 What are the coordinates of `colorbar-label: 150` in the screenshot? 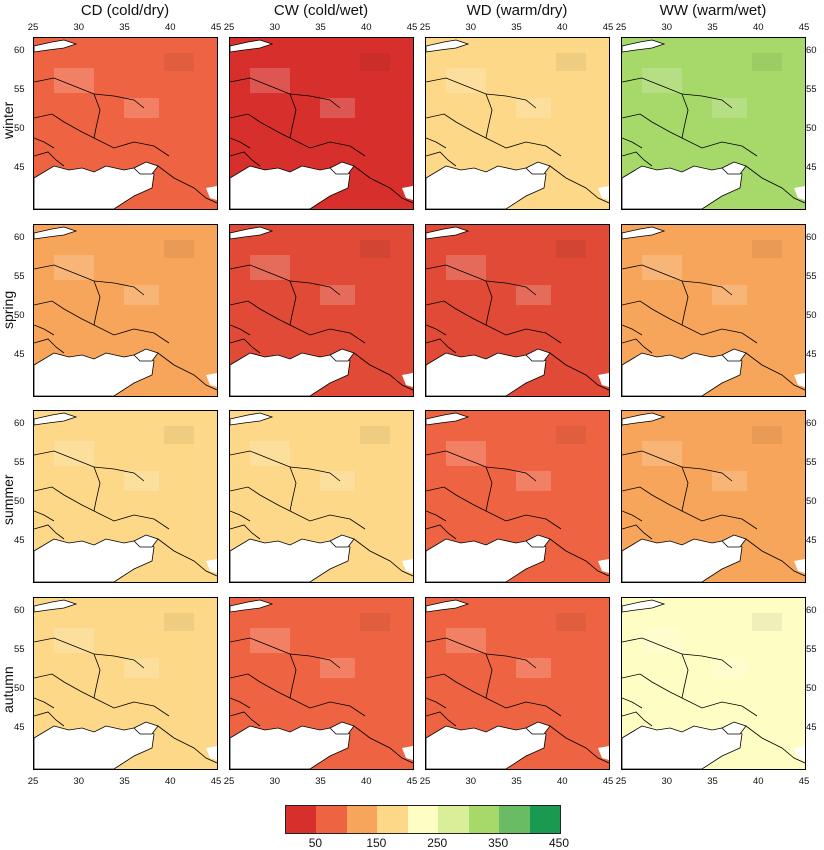 It's located at (376, 843).